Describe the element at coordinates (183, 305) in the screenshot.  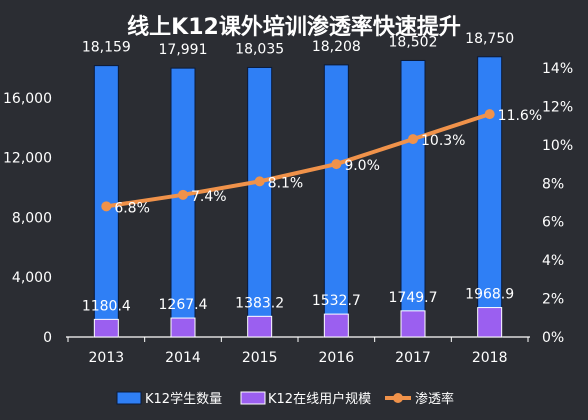
I see `bar-label-k12-online-users: 1267.4` at that location.